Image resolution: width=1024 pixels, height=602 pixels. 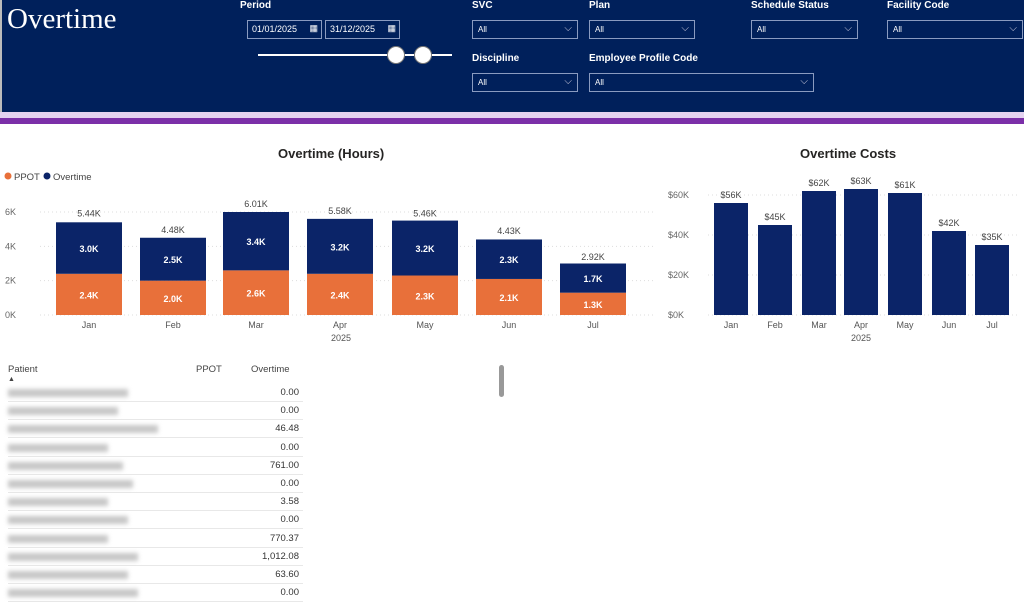 What do you see at coordinates (678, 235) in the screenshot?
I see `y-tick-label: $40K` at bounding box center [678, 235].